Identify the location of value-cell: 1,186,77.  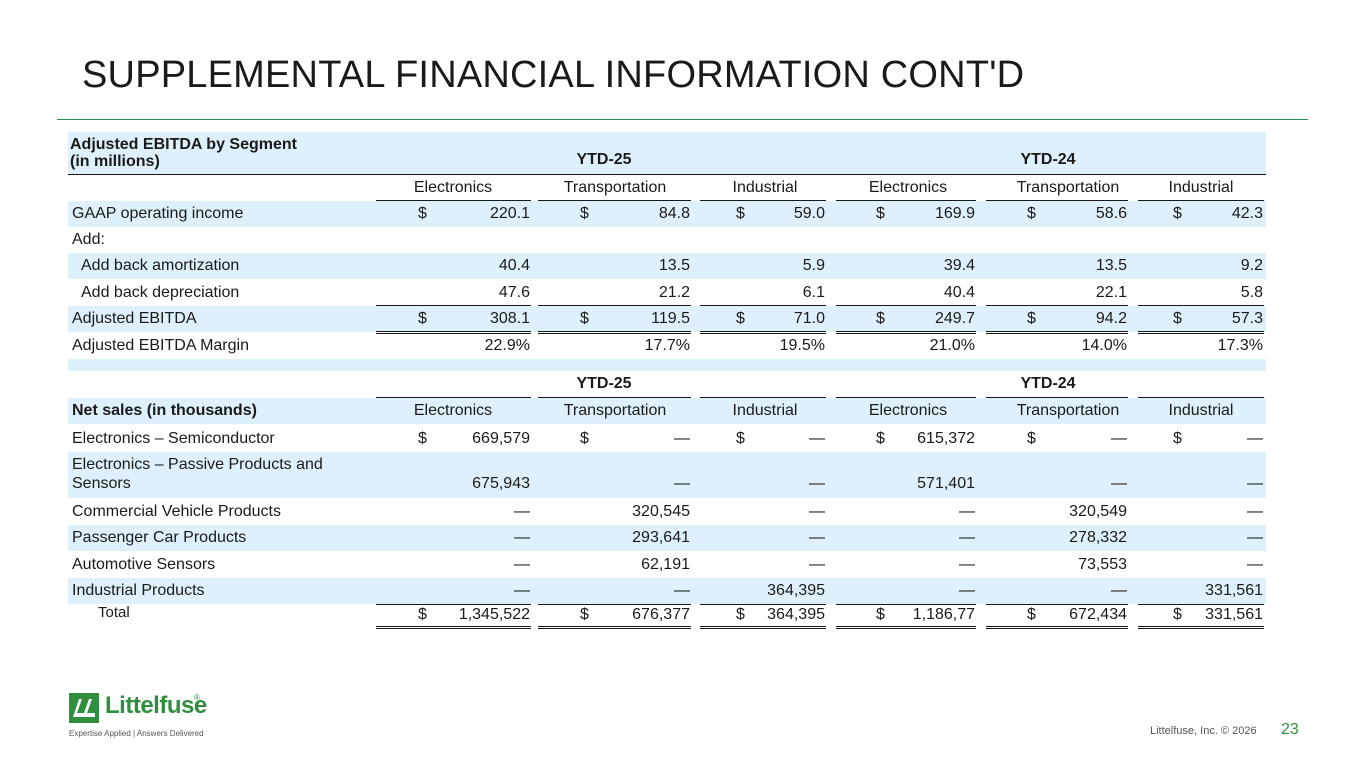
(943, 614).